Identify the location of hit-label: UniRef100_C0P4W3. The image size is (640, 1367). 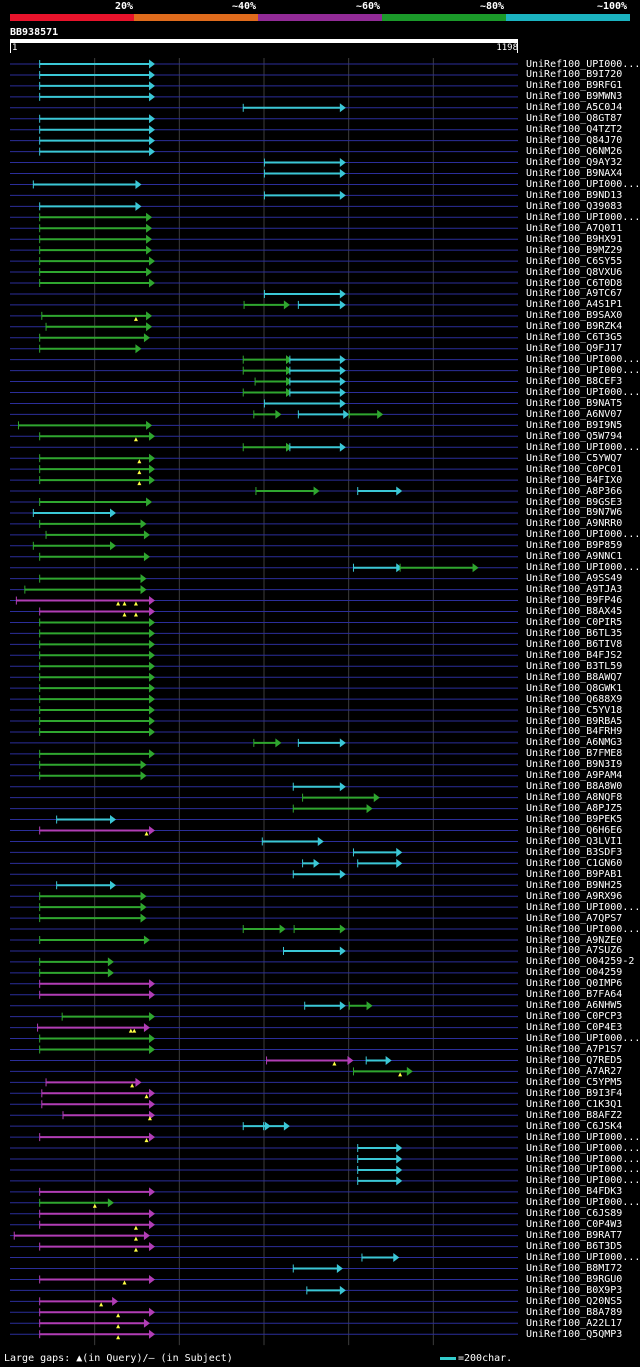
(574, 1225).